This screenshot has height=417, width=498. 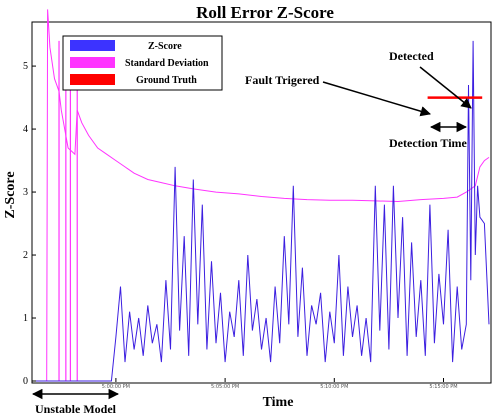 I want to click on x-ticks-group: 5:00:00 PM 5:05:00 PM 5:10:00 PM 5:15:00 PM, so click(x=280, y=384).